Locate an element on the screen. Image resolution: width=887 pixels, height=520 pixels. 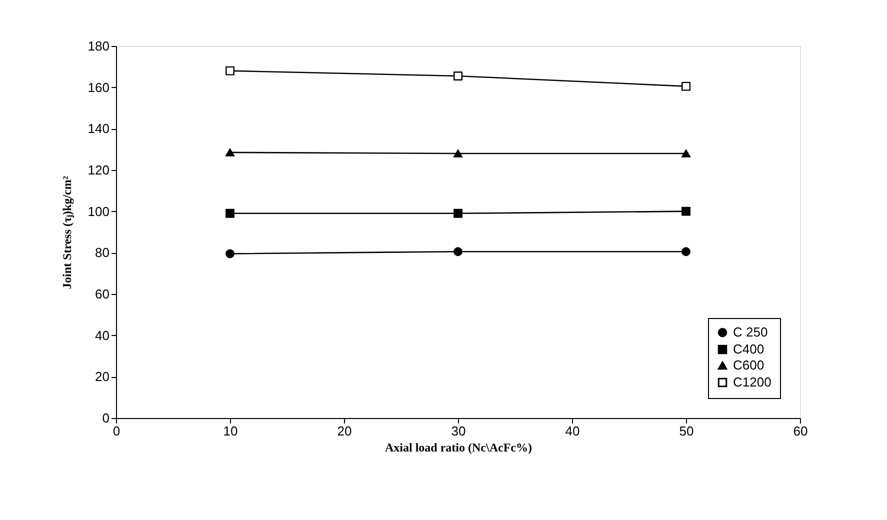
x-axis-title: Axial load ratio (Nc\AcFc%) is located at coordinates (458, 447).